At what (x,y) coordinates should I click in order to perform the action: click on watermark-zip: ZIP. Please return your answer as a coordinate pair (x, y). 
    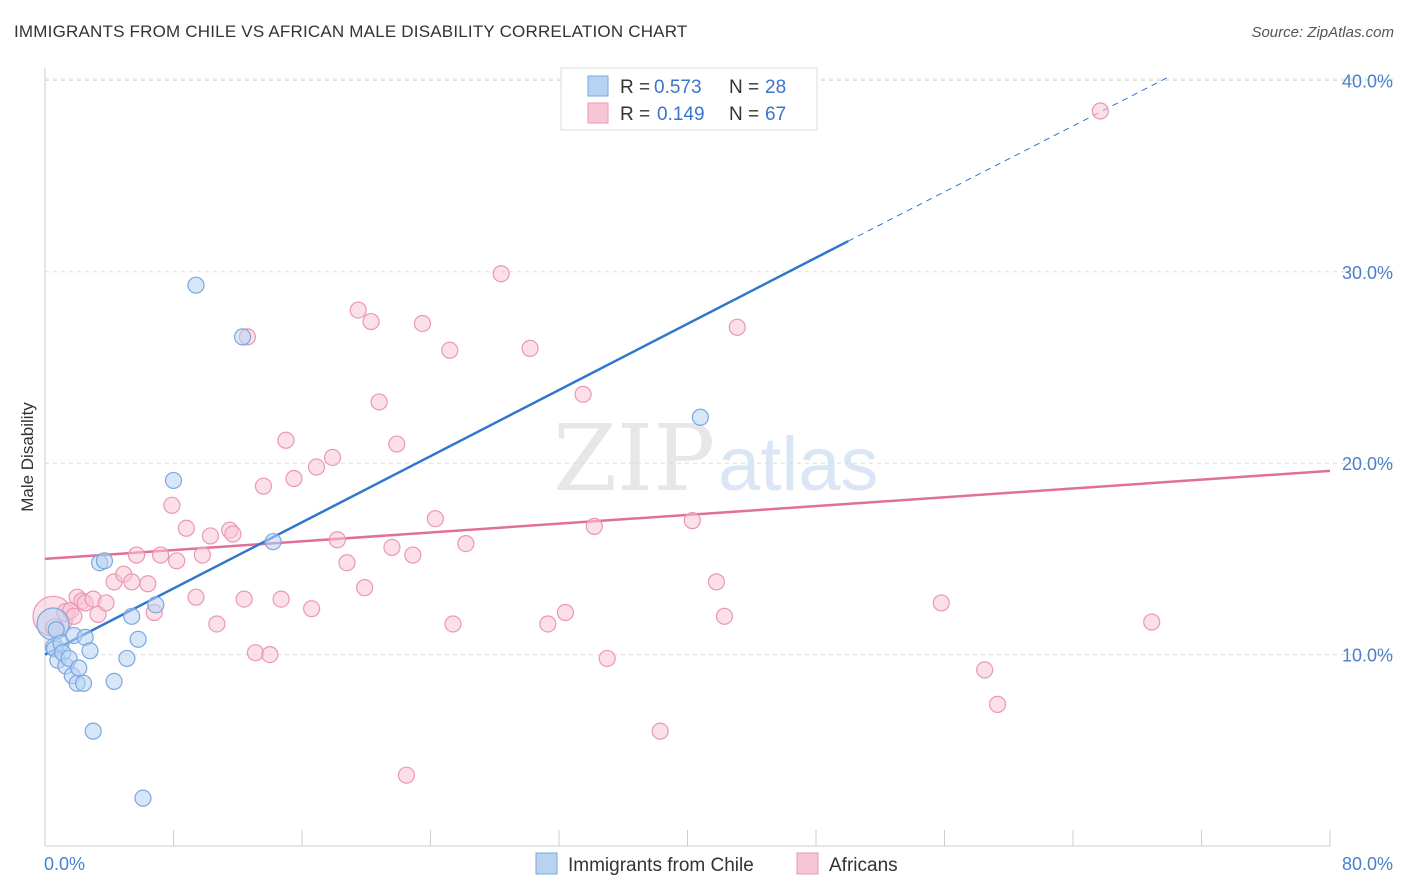
    Looking at the image, I should click on (634, 458).